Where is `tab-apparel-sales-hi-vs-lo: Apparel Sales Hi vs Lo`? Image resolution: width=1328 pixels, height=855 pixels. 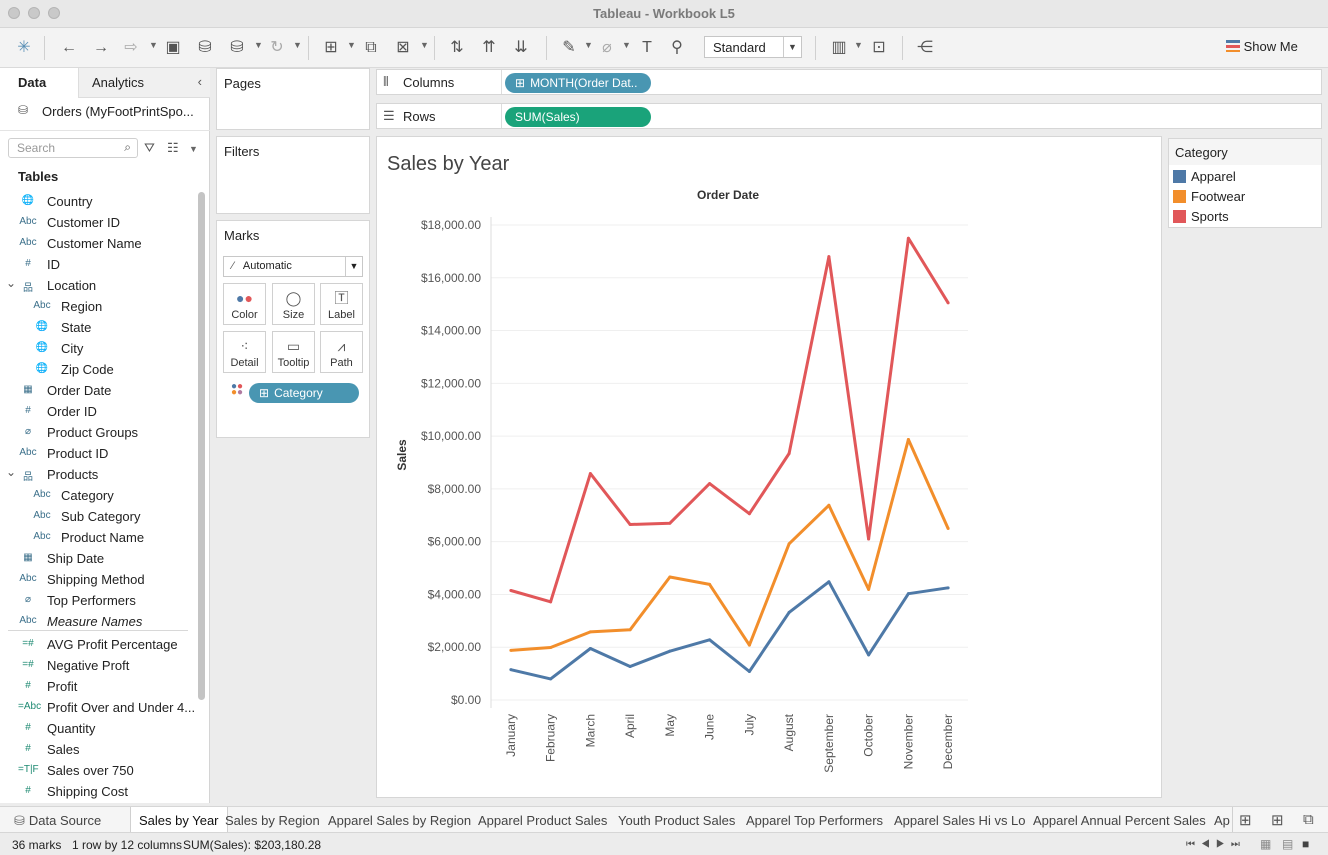 tab-apparel-sales-hi-vs-lo: Apparel Sales Hi vs Lo is located at coordinates (960, 820).